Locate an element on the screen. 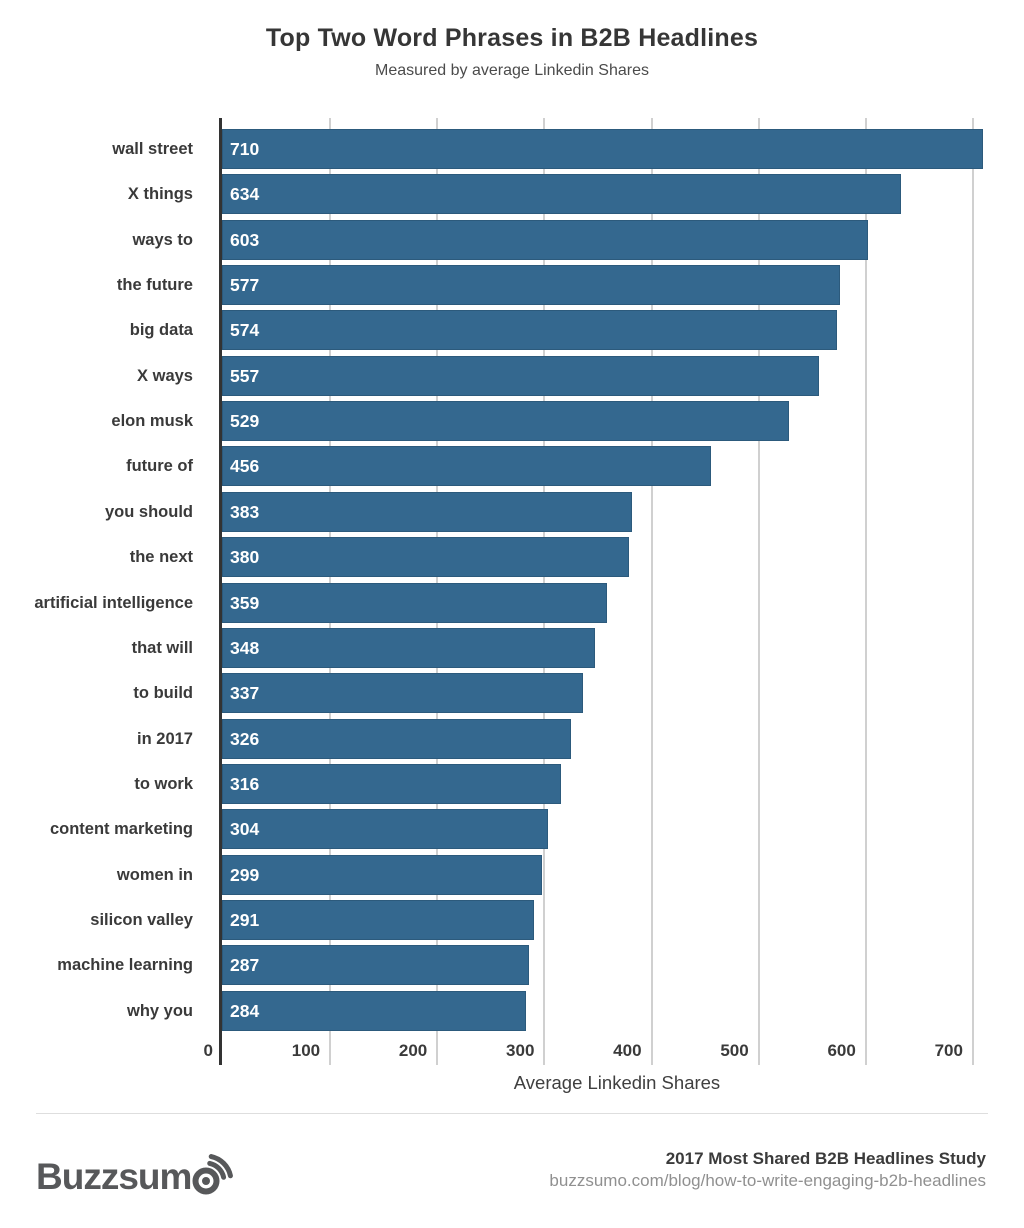 The width and height of the screenshot is (1024, 1228). bar: 557 is located at coordinates (520, 375).